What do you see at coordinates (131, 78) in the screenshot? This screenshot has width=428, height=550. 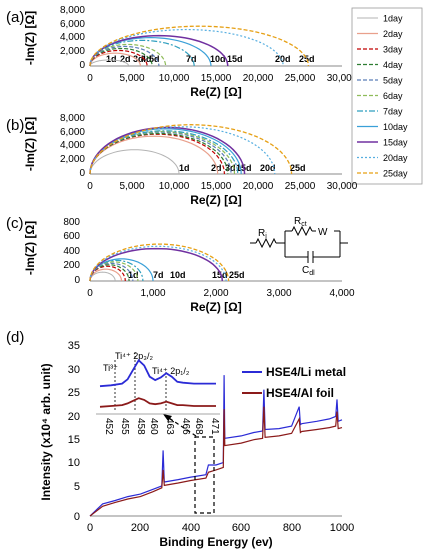 I see `panel-a-xtick: 5,000` at bounding box center [131, 78].